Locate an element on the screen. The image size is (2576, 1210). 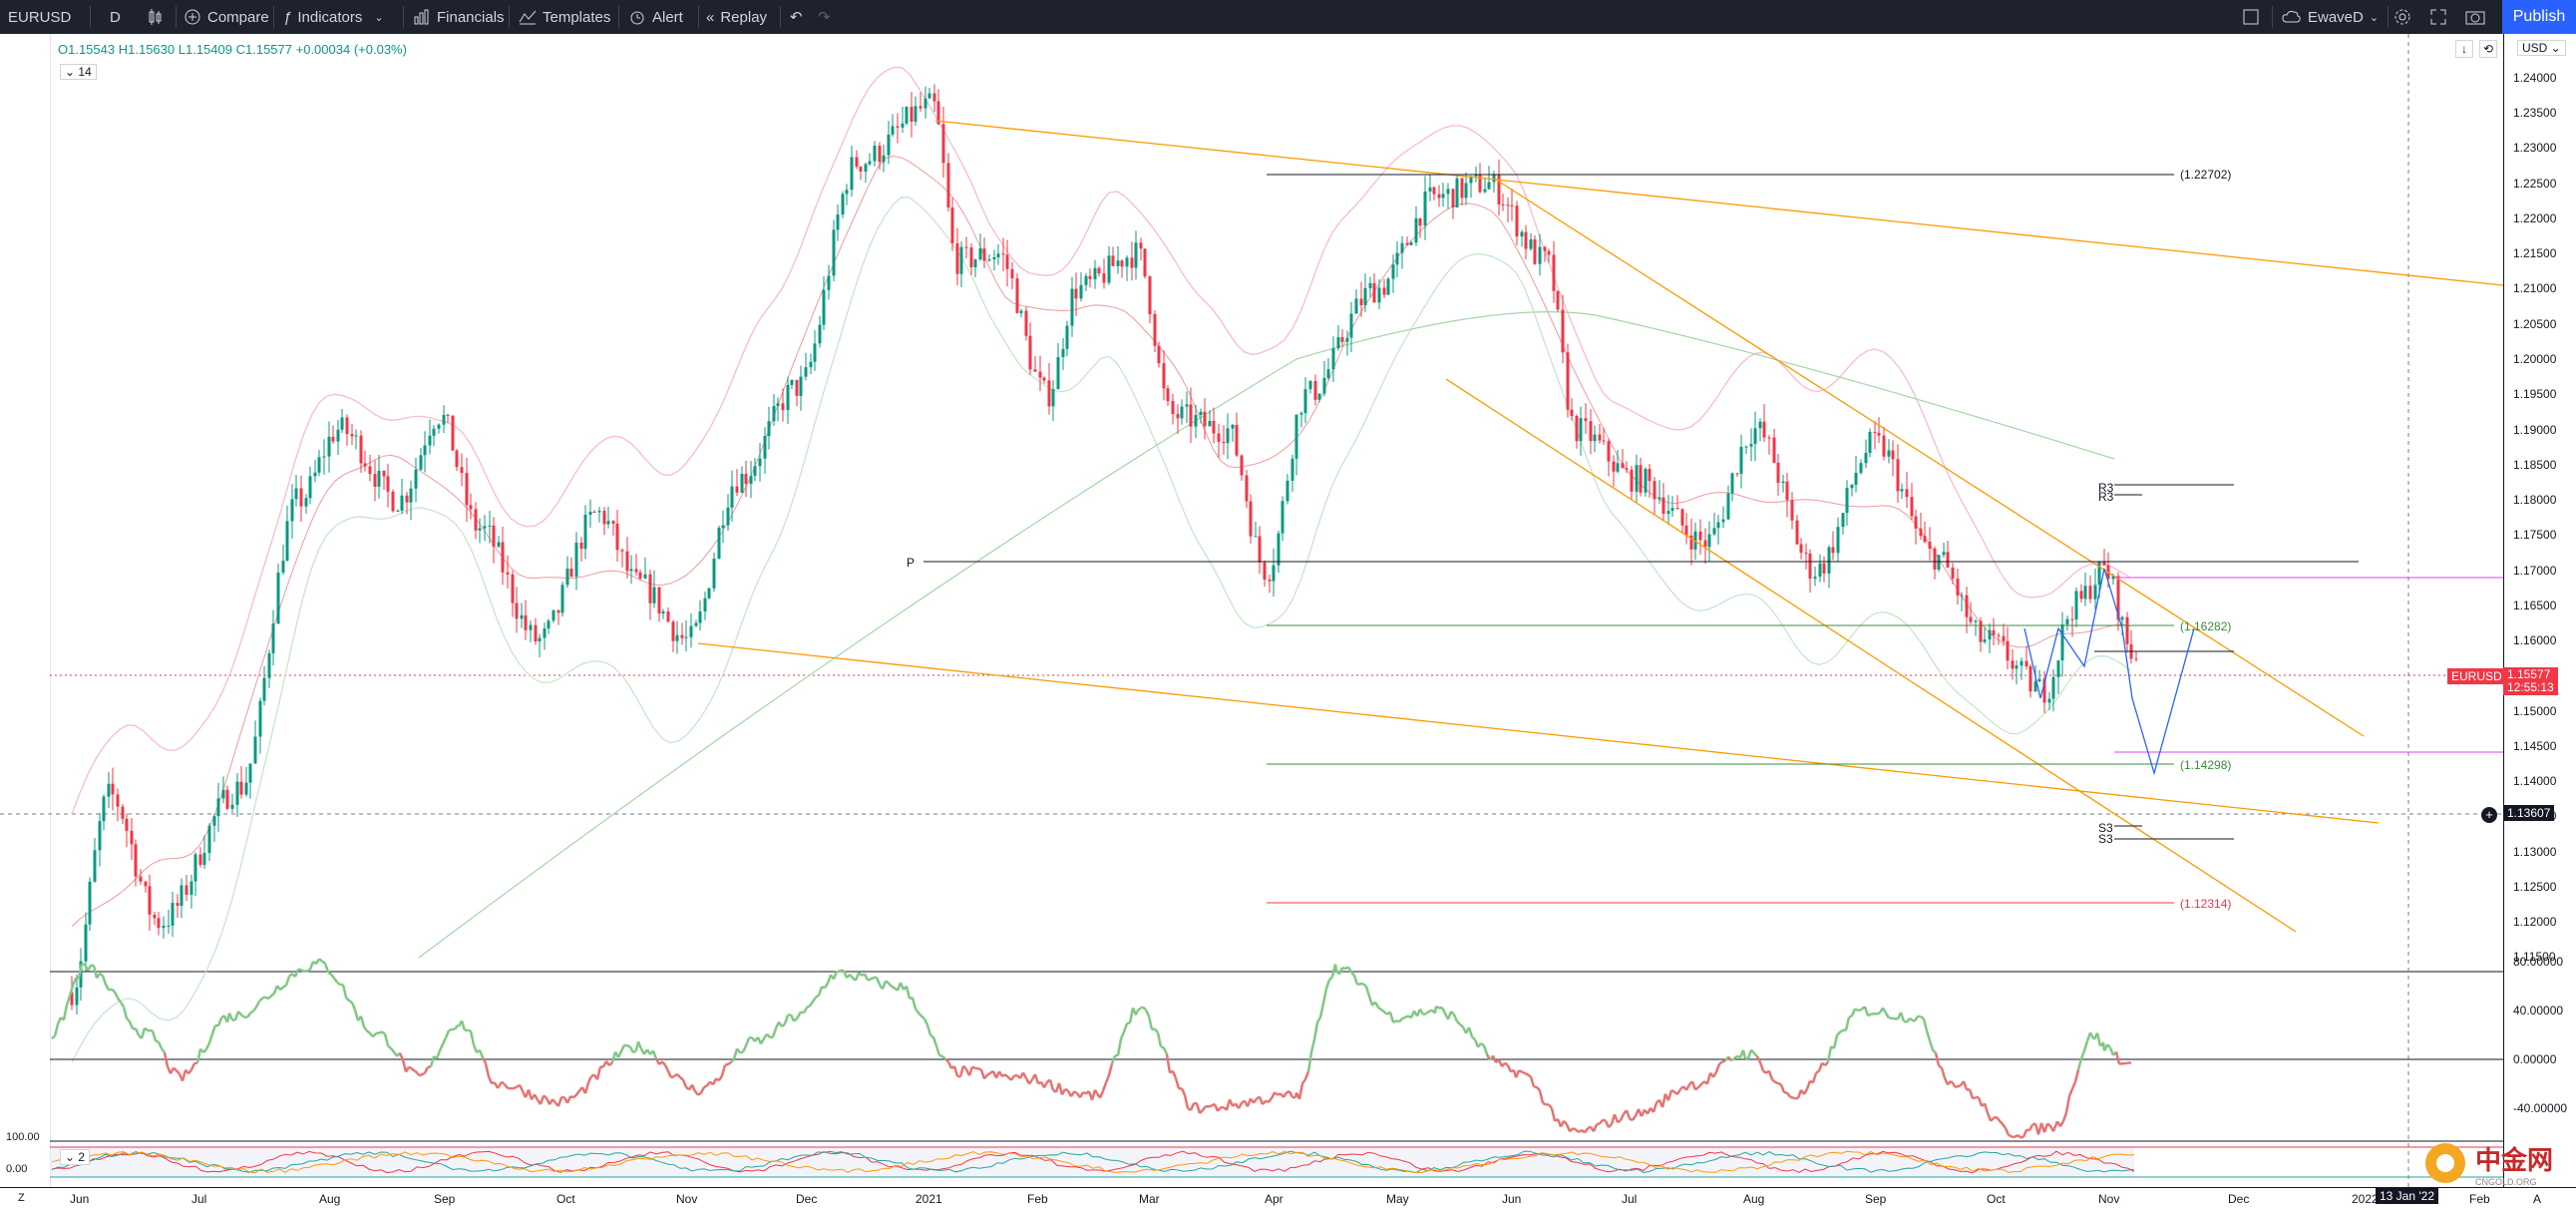
redo-icon: ↷ is located at coordinates (825, 17).